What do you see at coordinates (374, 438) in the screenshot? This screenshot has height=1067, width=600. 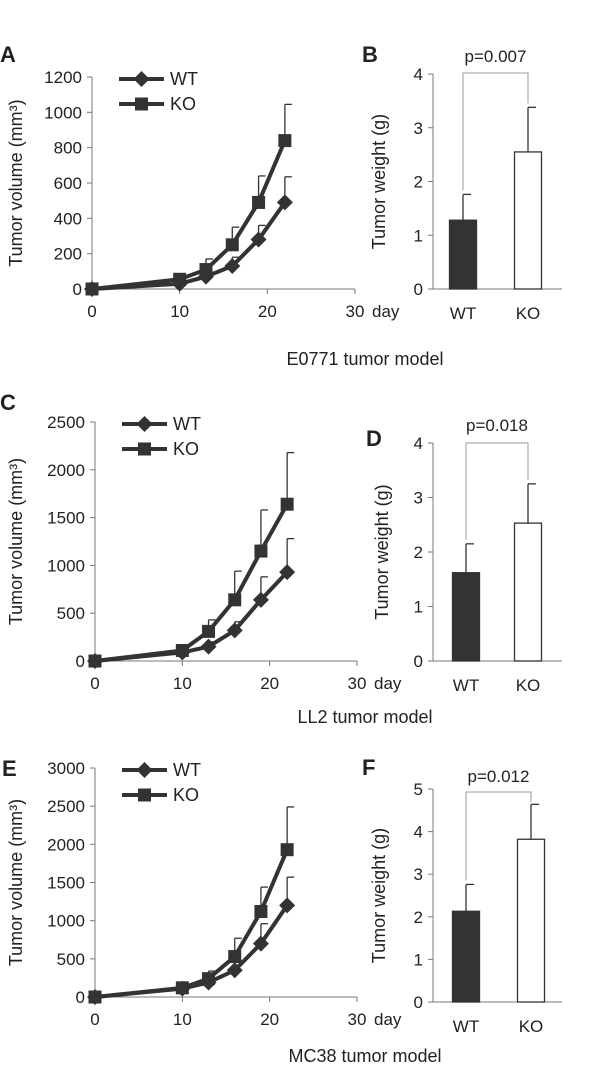 I see `panel-label: D` at bounding box center [374, 438].